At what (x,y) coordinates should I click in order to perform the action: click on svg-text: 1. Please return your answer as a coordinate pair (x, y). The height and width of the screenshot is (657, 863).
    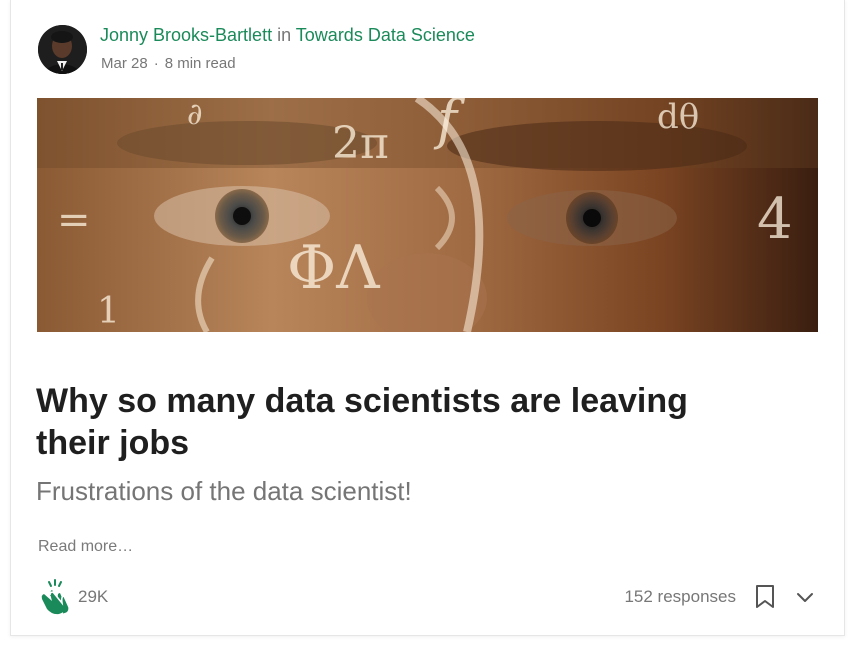
    Looking at the image, I should click on (108, 311).